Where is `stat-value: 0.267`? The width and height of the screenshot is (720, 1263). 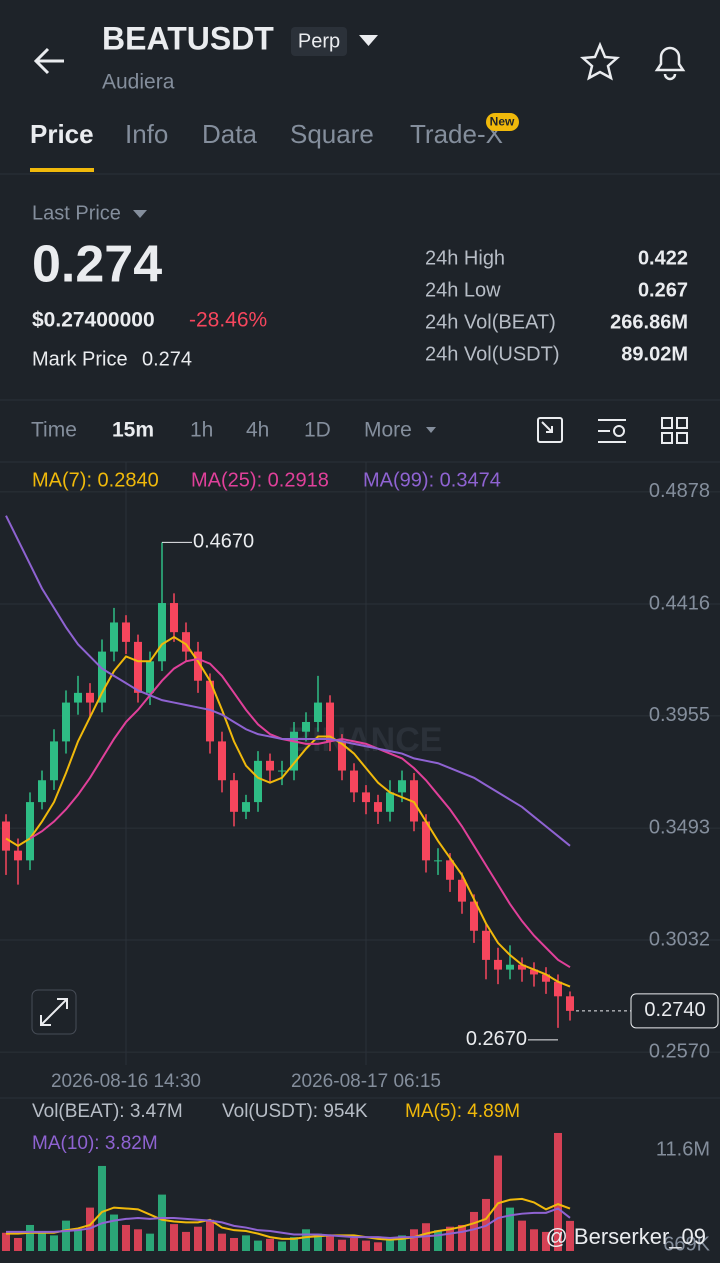 stat-value: 0.267 is located at coordinates (663, 290).